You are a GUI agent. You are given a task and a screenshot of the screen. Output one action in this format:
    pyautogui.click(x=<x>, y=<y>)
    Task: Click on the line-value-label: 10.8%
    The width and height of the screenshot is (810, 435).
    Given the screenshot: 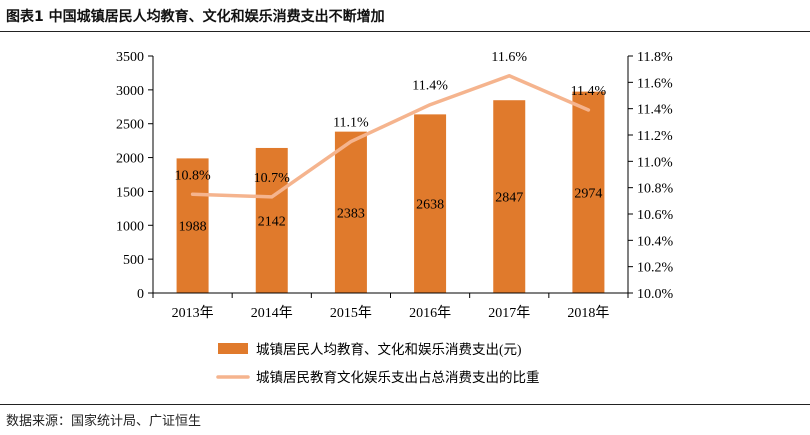 What is the action you would take?
    pyautogui.click(x=192, y=175)
    